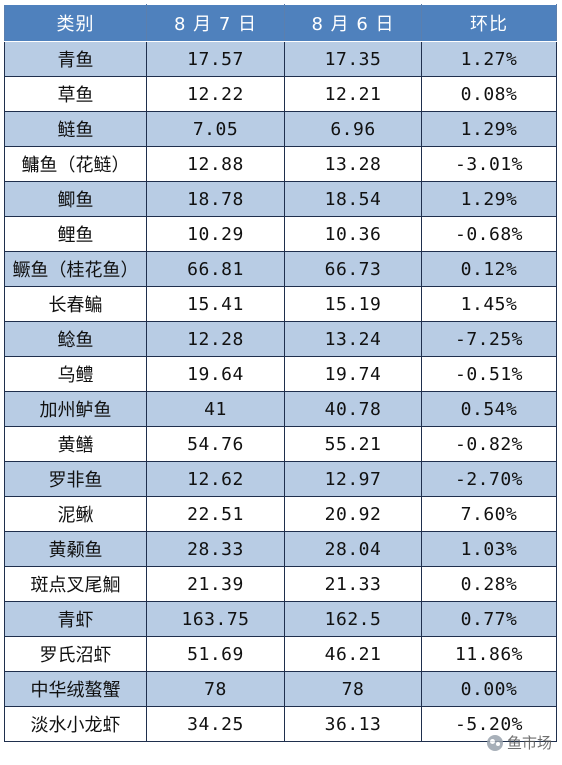  Describe the element at coordinates (75, 304) in the screenshot. I see `cell-category: 长春鳊` at that location.